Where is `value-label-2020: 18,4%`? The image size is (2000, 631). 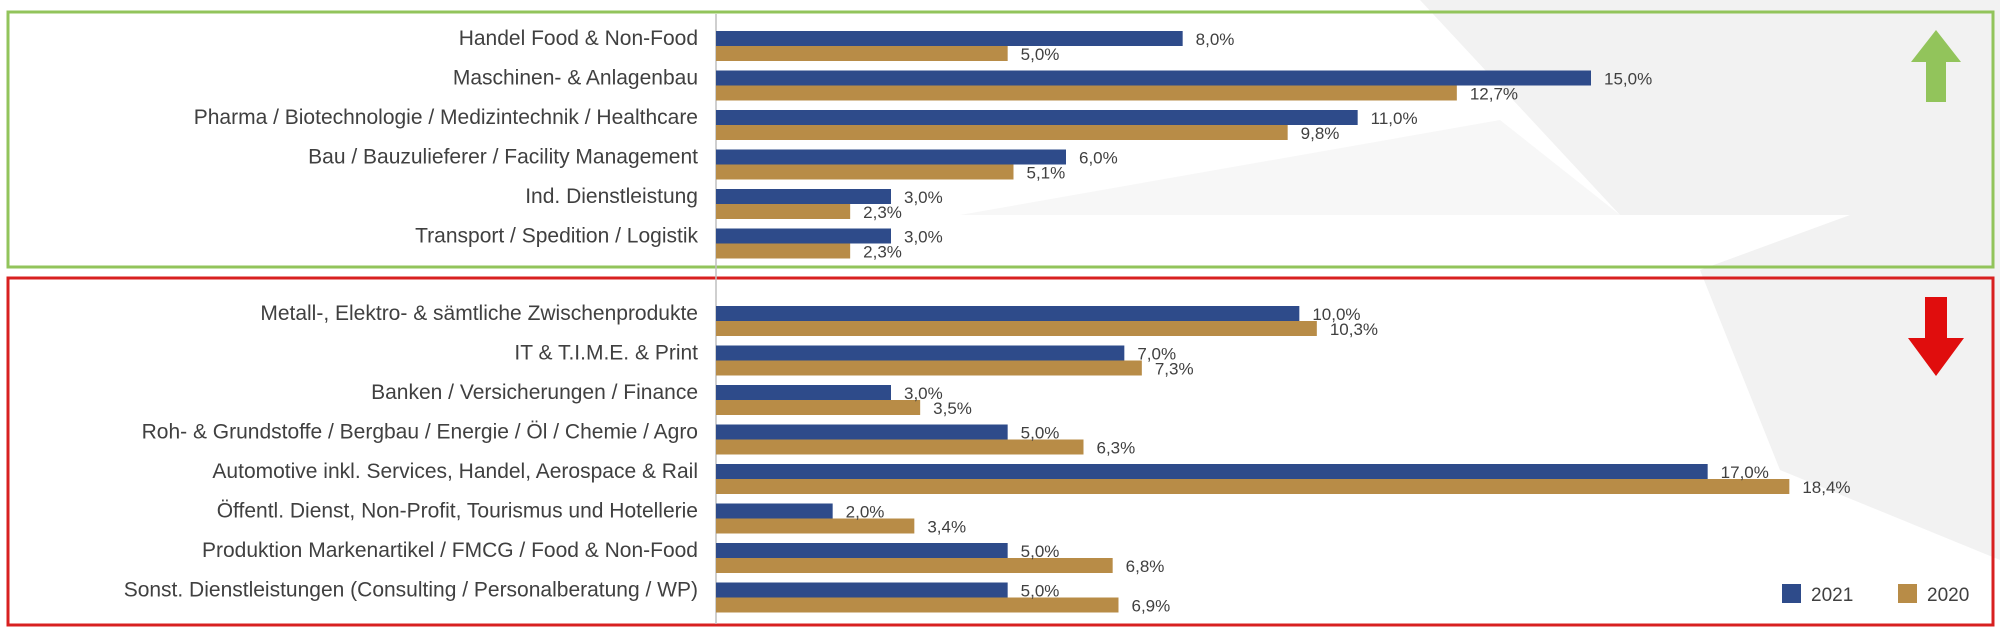 value-label-2020: 18,4% is located at coordinates (1826, 487).